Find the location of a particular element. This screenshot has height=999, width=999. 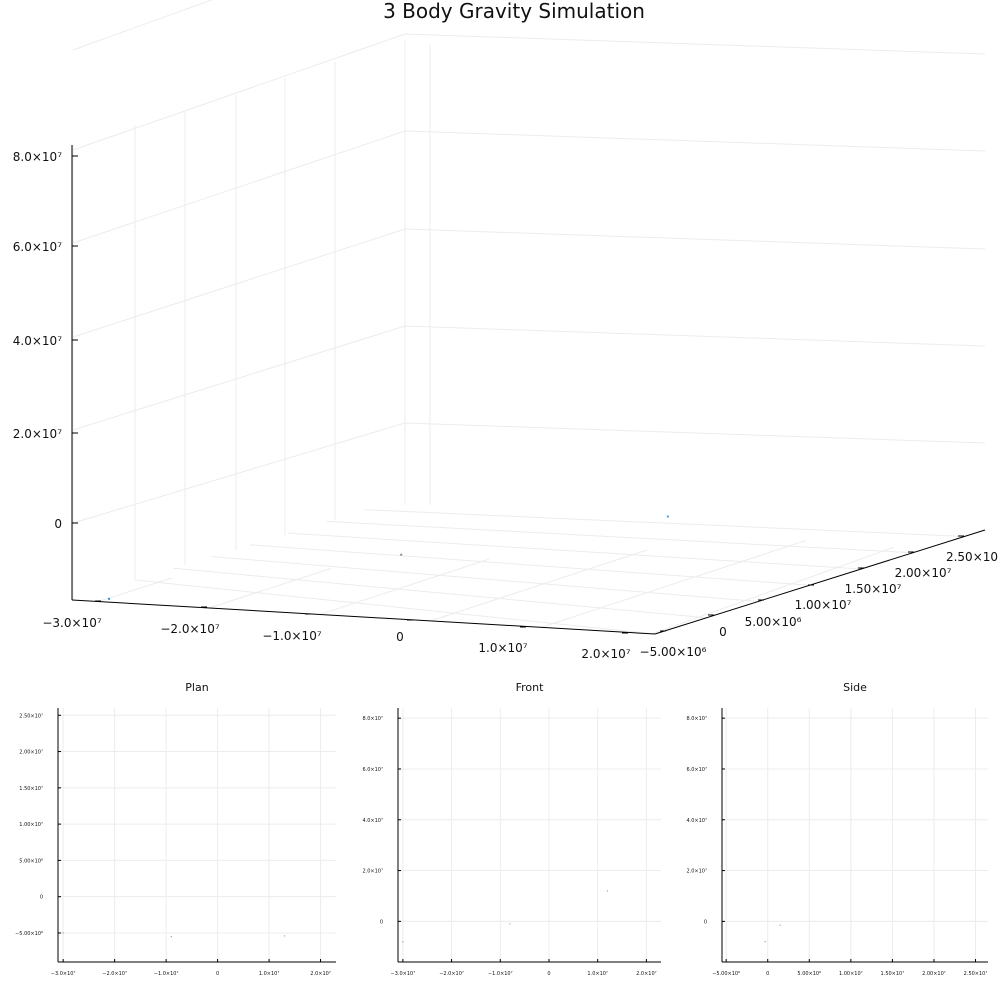

x-tick-label: 1.0×10⁷ is located at coordinates (502, 648).